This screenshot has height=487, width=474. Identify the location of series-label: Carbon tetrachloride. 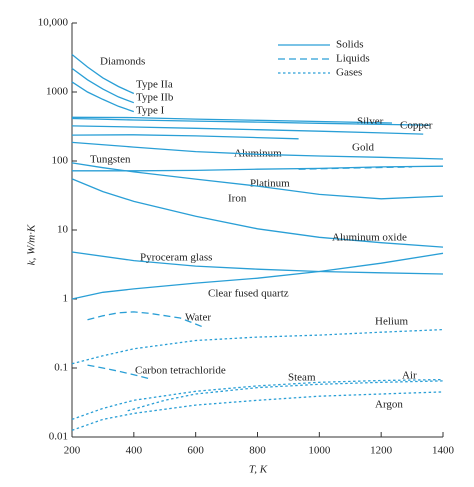
(180, 371).